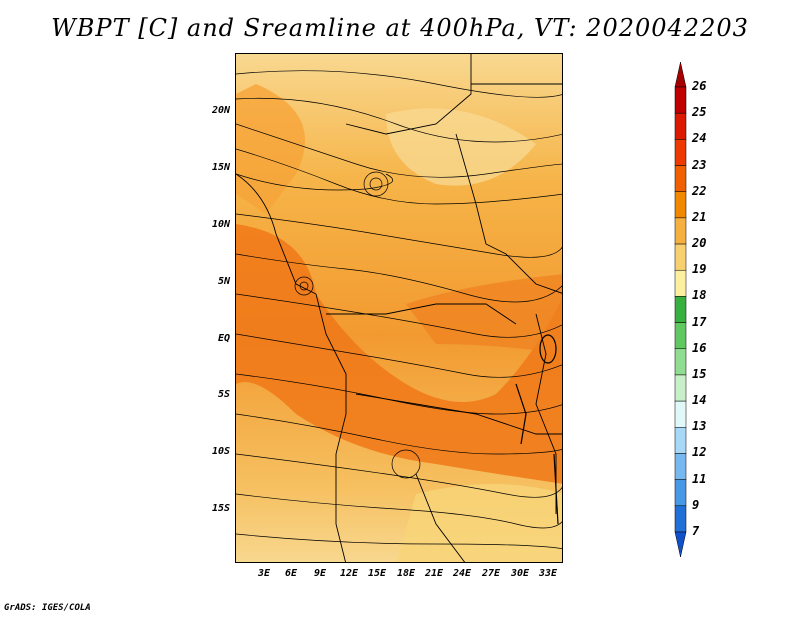 This screenshot has height=618, width=800. Describe the element at coordinates (223, 281) in the screenshot. I see `lat-label-5n: 5N` at that location.